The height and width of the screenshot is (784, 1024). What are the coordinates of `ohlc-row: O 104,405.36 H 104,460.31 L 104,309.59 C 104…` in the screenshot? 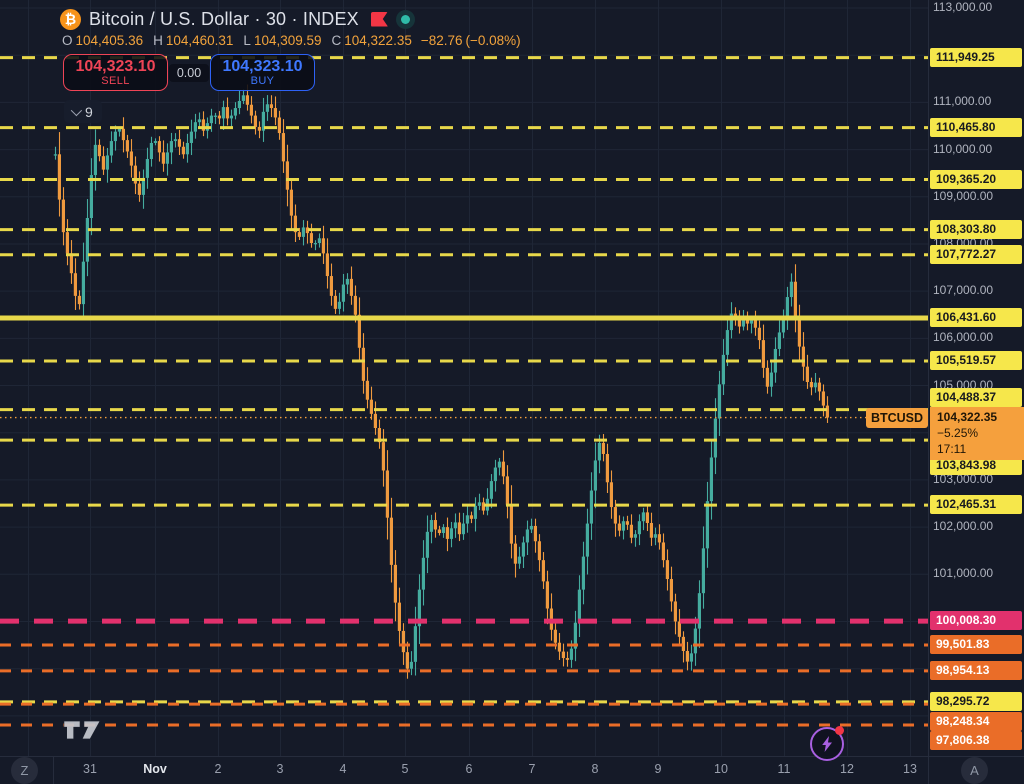 It's located at (291, 40).